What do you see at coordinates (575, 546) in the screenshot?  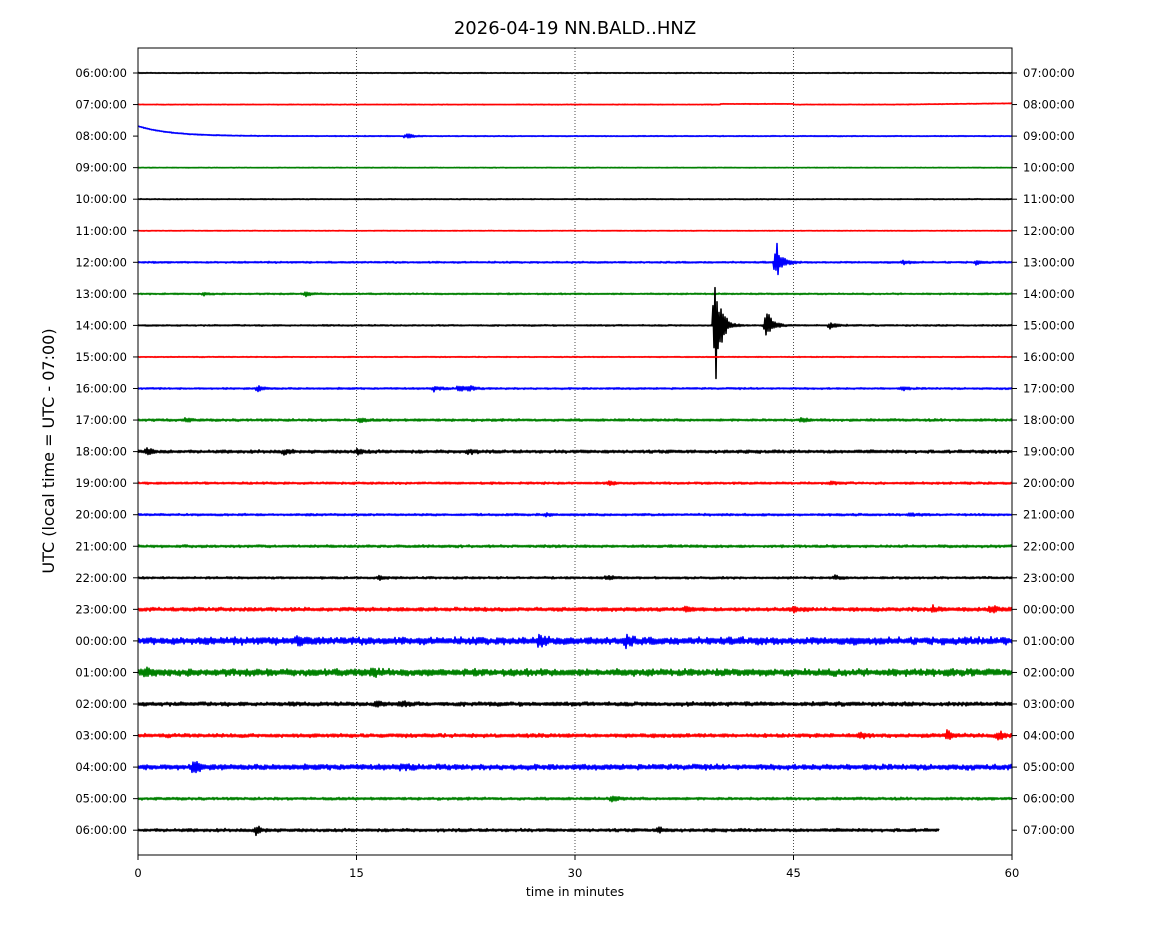 I see `trace-210000-row15` at bounding box center [575, 546].